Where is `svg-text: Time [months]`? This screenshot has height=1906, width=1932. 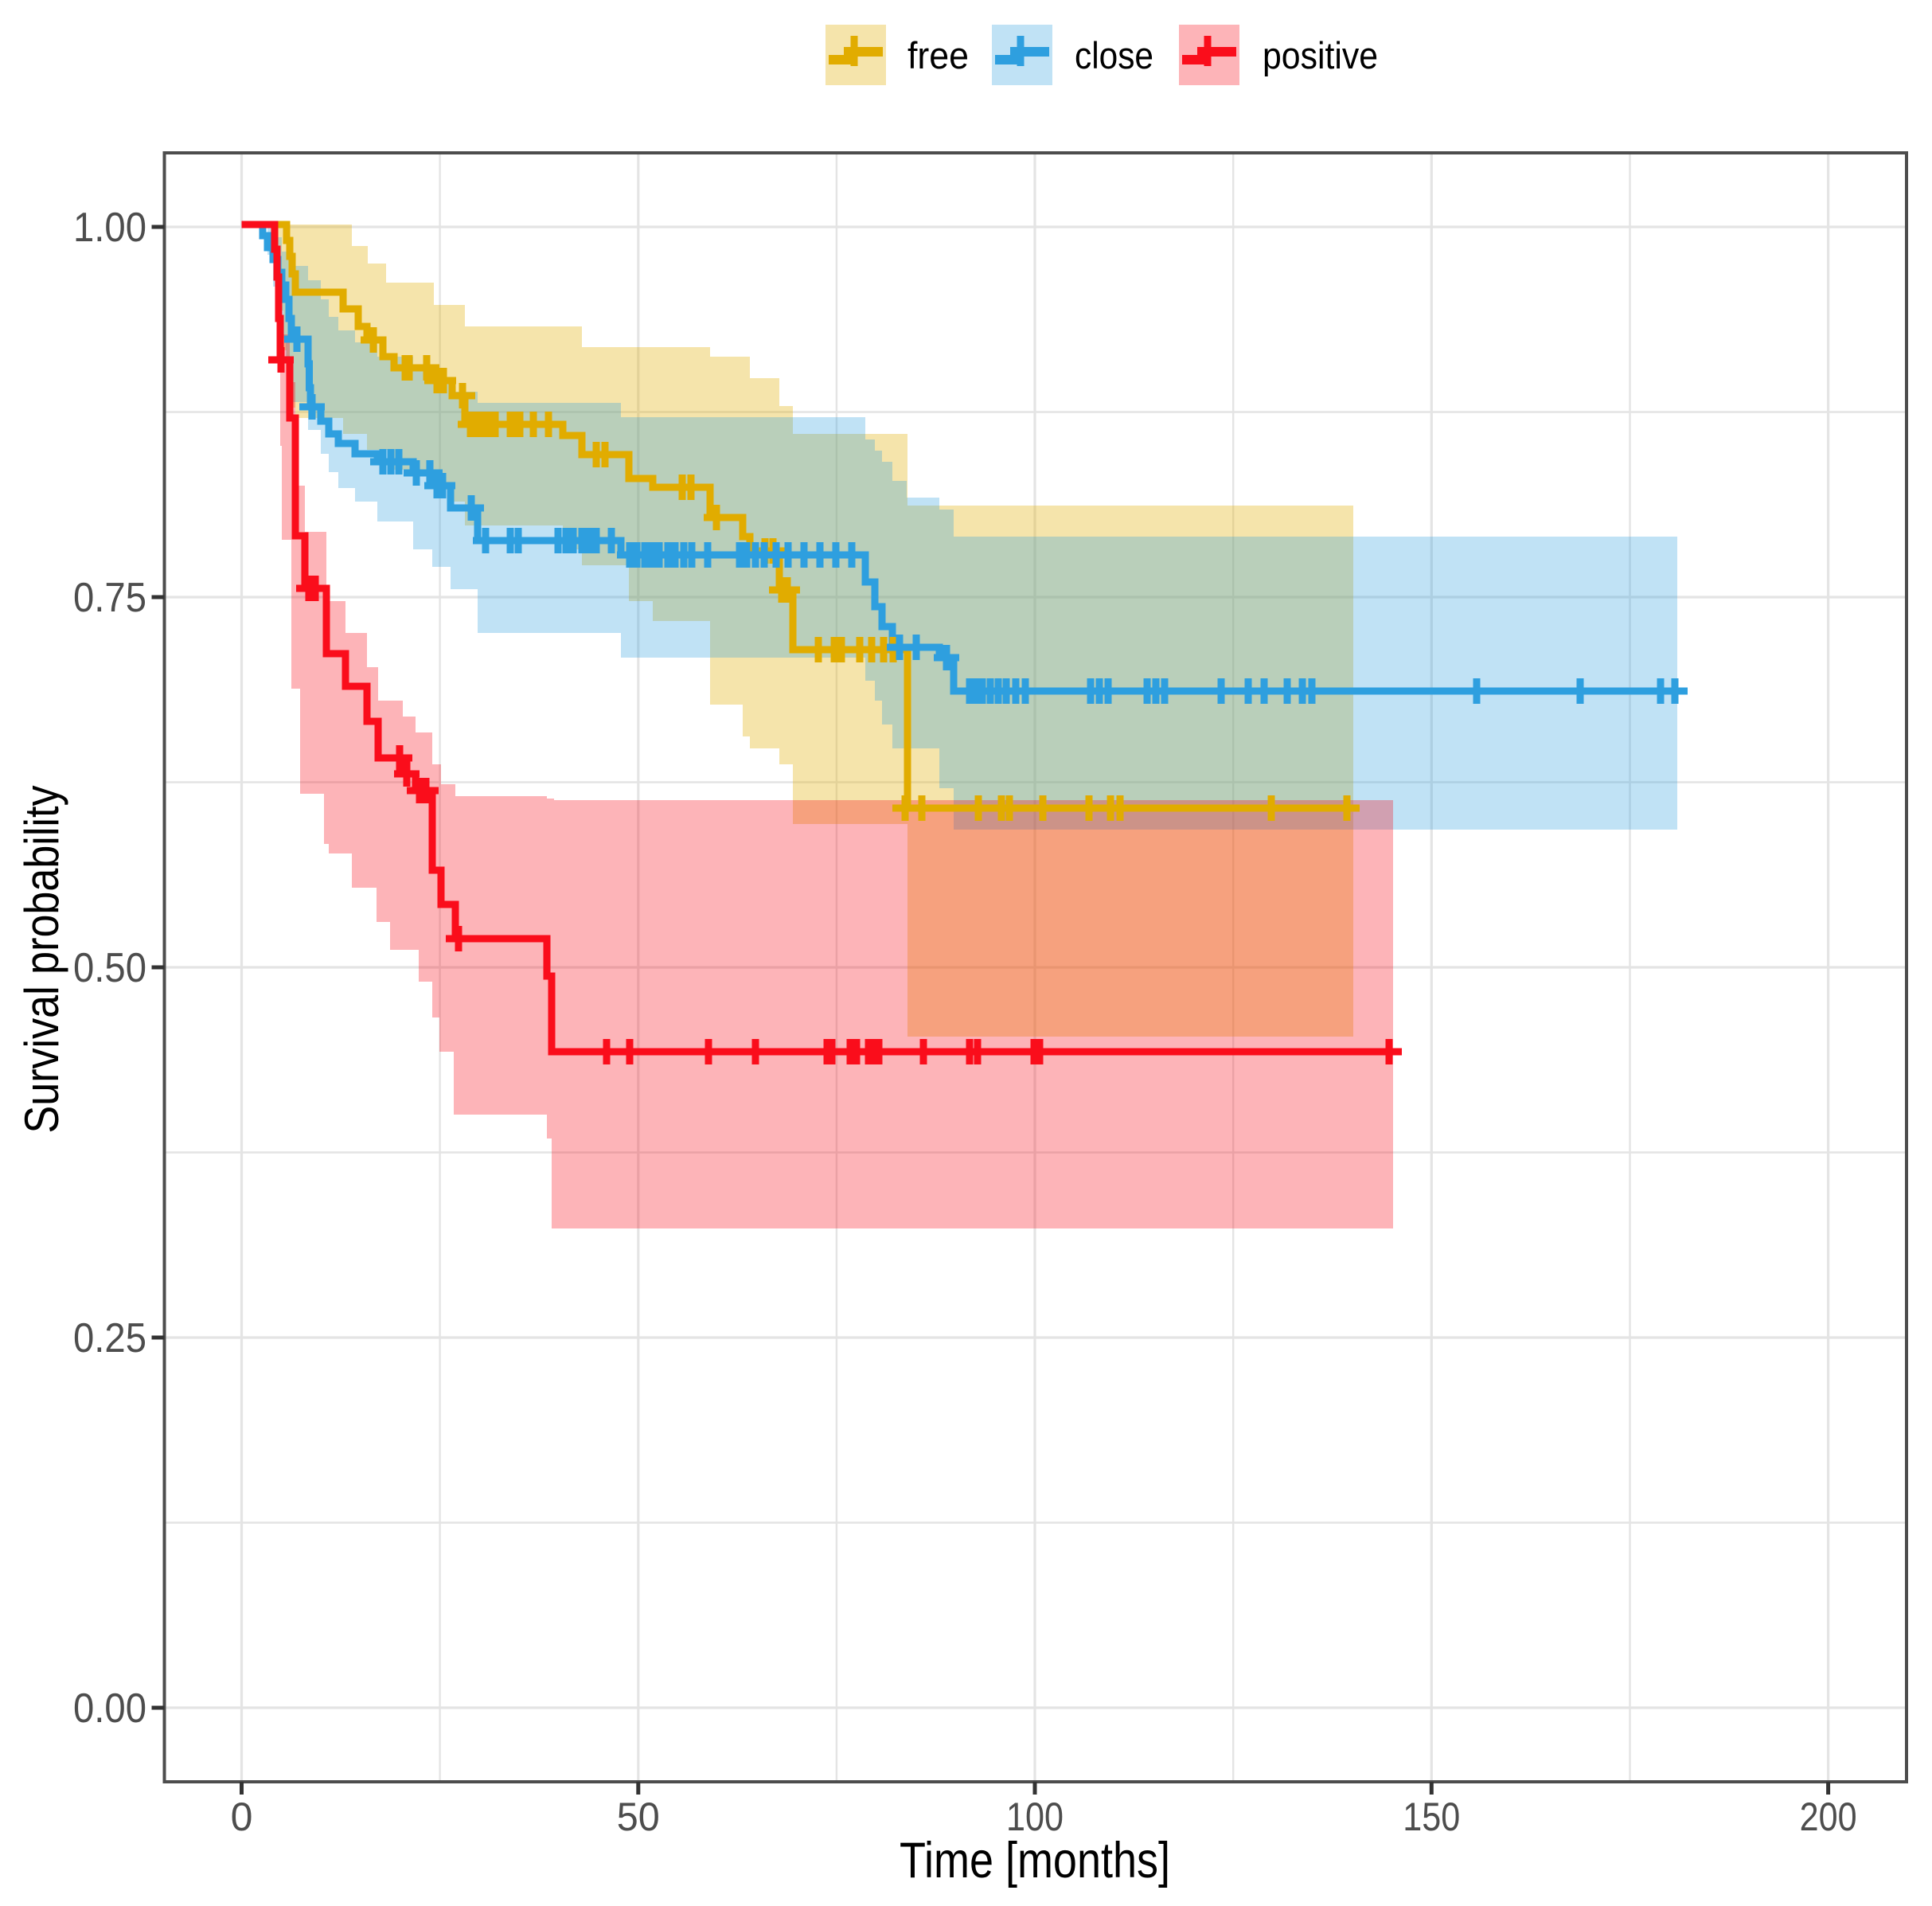
svg-text: Time [months] is located at coordinates (1035, 1860).